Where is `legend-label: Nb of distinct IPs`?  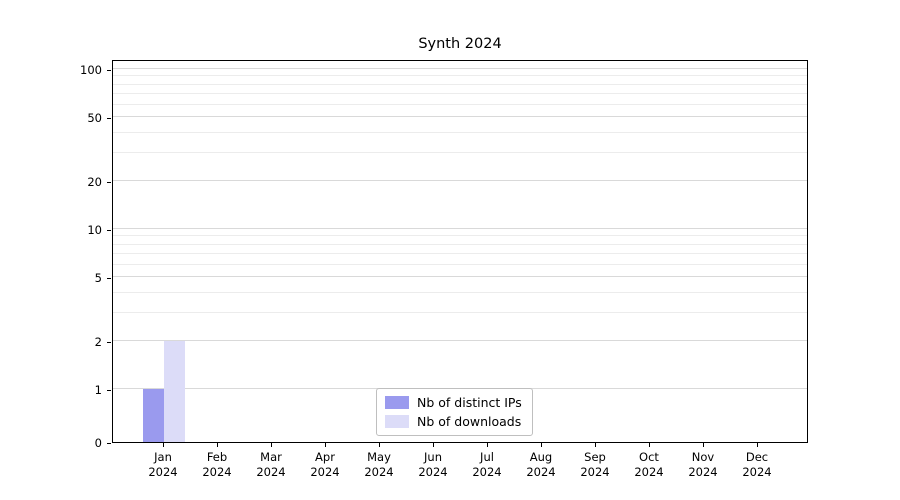
legend-label: Nb of distinct IPs is located at coordinates (469, 402).